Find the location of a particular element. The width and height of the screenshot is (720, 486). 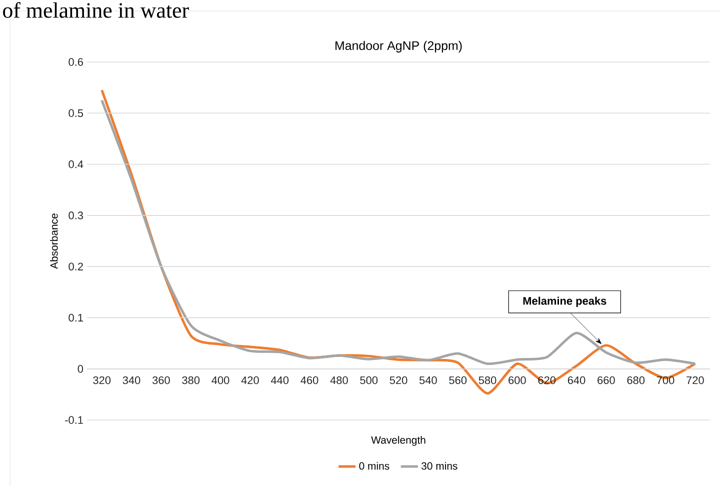

x-tick-label: 400 is located at coordinates (221, 380).